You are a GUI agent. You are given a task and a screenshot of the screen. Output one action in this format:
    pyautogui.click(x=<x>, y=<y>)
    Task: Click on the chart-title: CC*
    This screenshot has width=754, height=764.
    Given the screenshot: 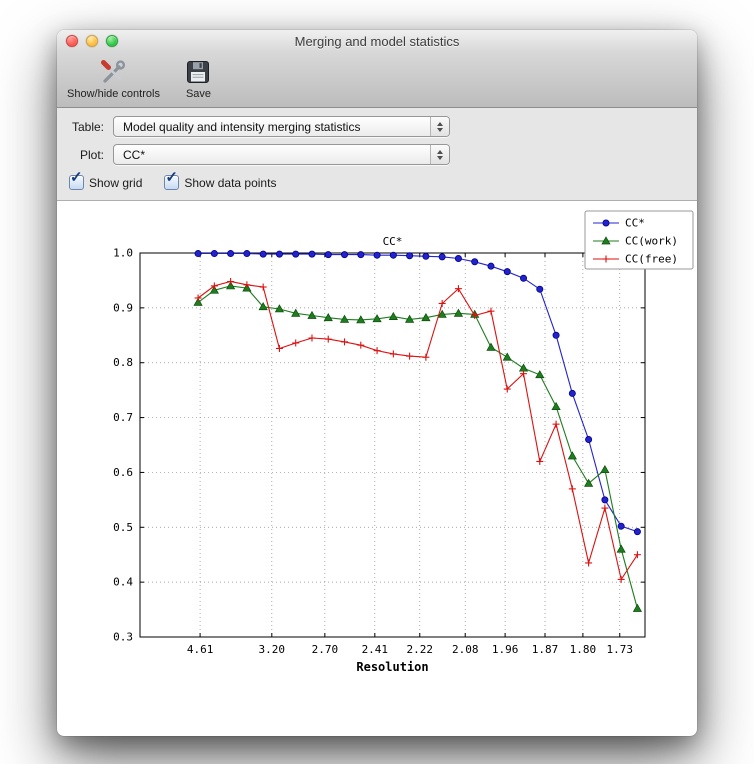 What is the action you would take?
    pyautogui.click(x=393, y=241)
    